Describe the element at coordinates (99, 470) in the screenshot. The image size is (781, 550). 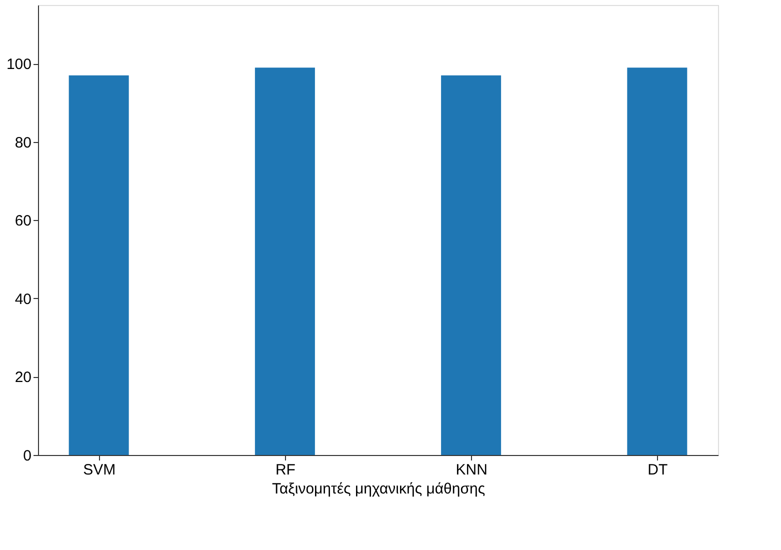
I see `x-tick-label: SVM` at that location.